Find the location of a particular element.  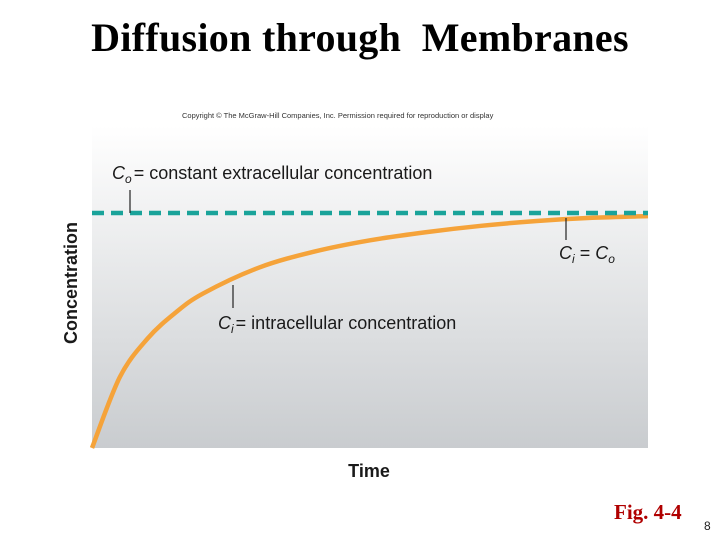

co-annotation: Co = constant extracellular concentration is located at coordinates (272, 174).